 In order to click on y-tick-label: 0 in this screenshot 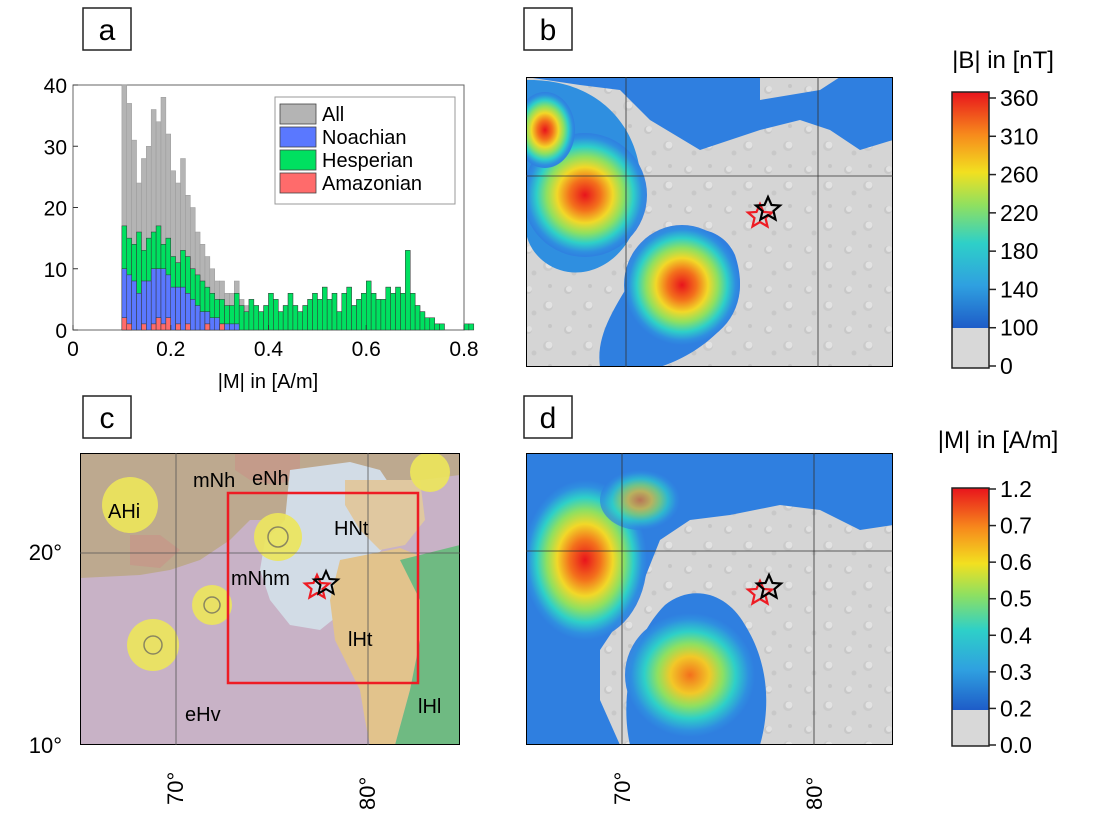, I will do `click(61, 331)`.